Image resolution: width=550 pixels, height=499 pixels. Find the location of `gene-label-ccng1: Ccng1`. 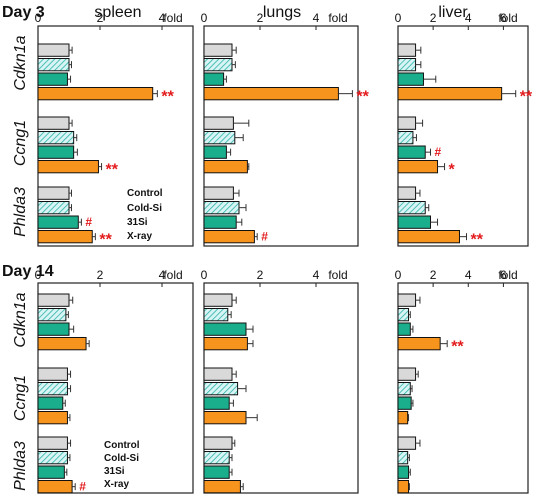

gene-label-ccng1: Ccng1 is located at coordinates (20, 398).